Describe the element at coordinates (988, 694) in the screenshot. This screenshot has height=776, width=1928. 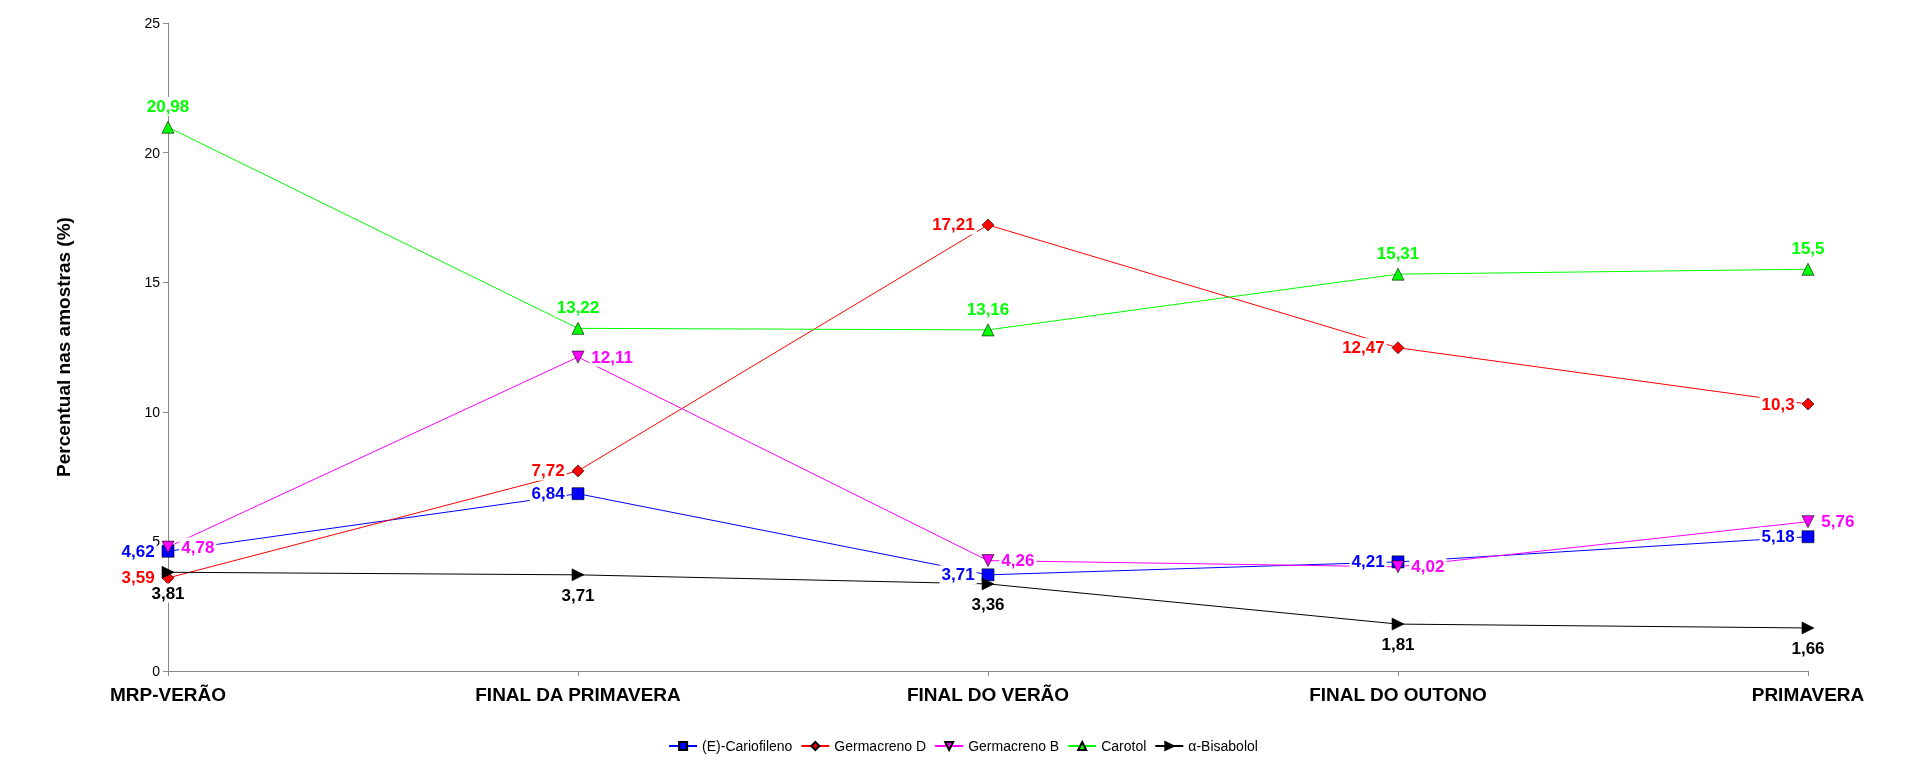
I see `x-tick-label: FINAL DO VERÃO` at that location.